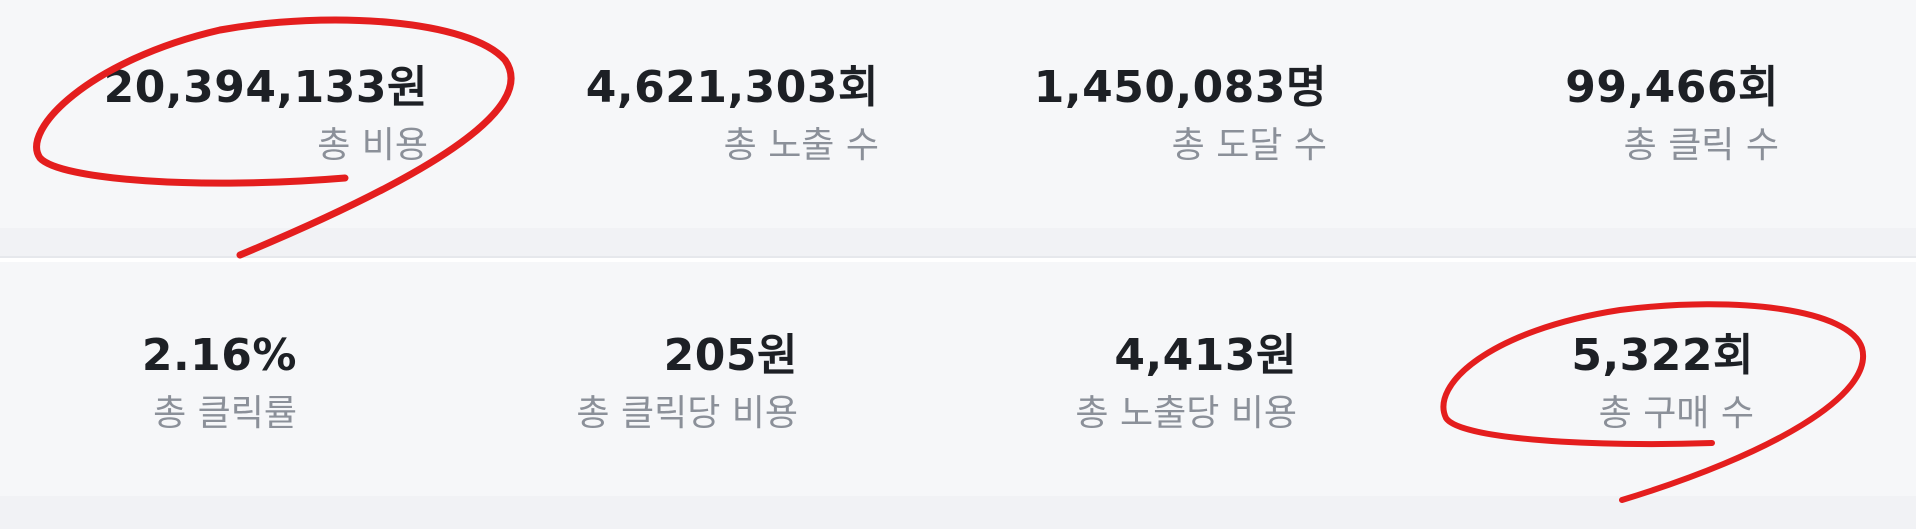 Image resolution: width=1916 pixels, height=529 pixels. I want to click on stat-total-cost: 20,394,133원 총 비용, so click(266, 115).